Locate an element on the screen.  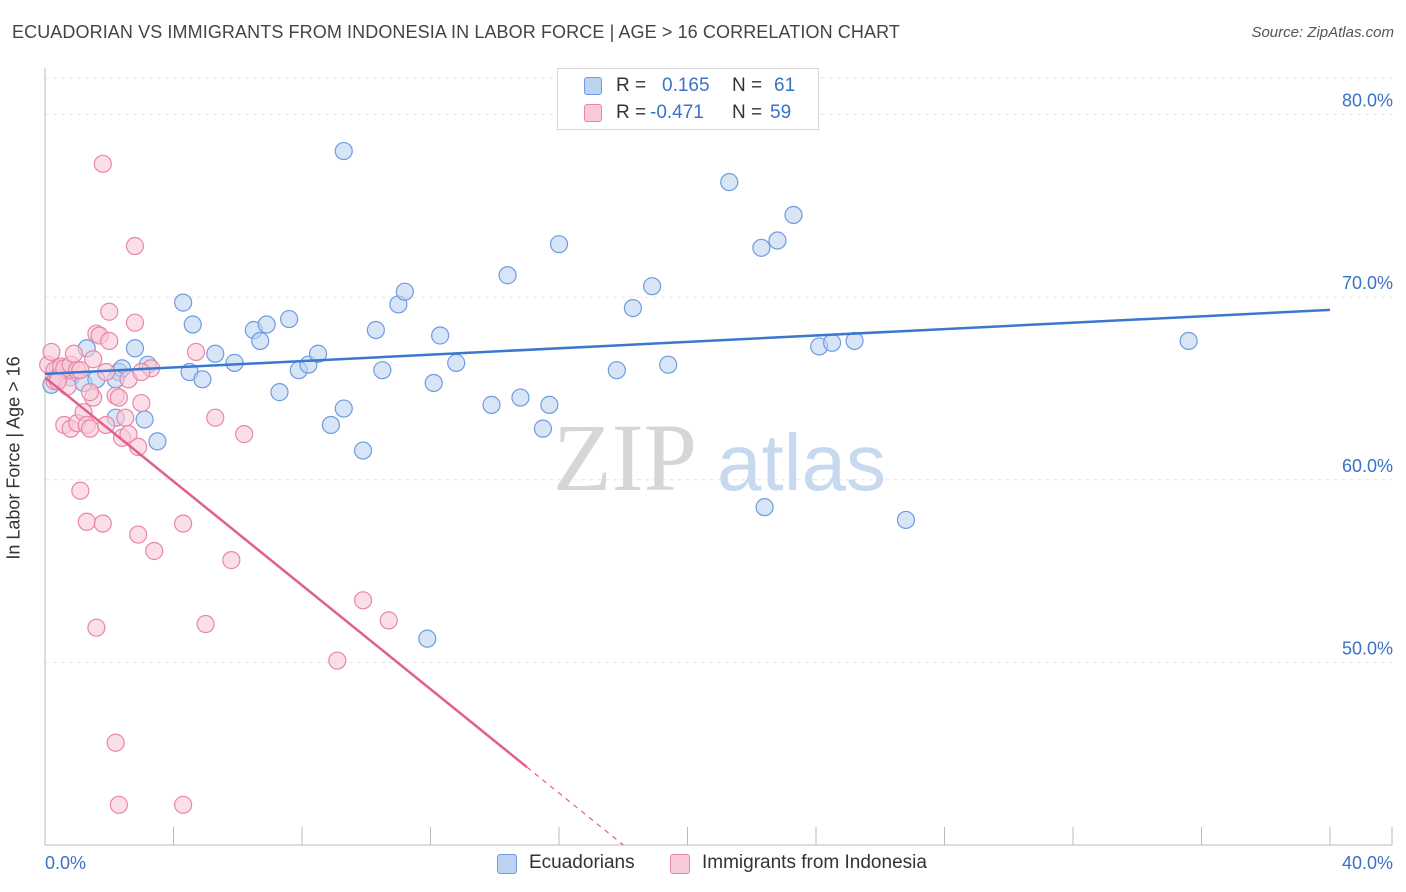
correlation-legend: R = 0.165 N = 61 R = -0.471 N = 59 is located at coordinates (688, 99).